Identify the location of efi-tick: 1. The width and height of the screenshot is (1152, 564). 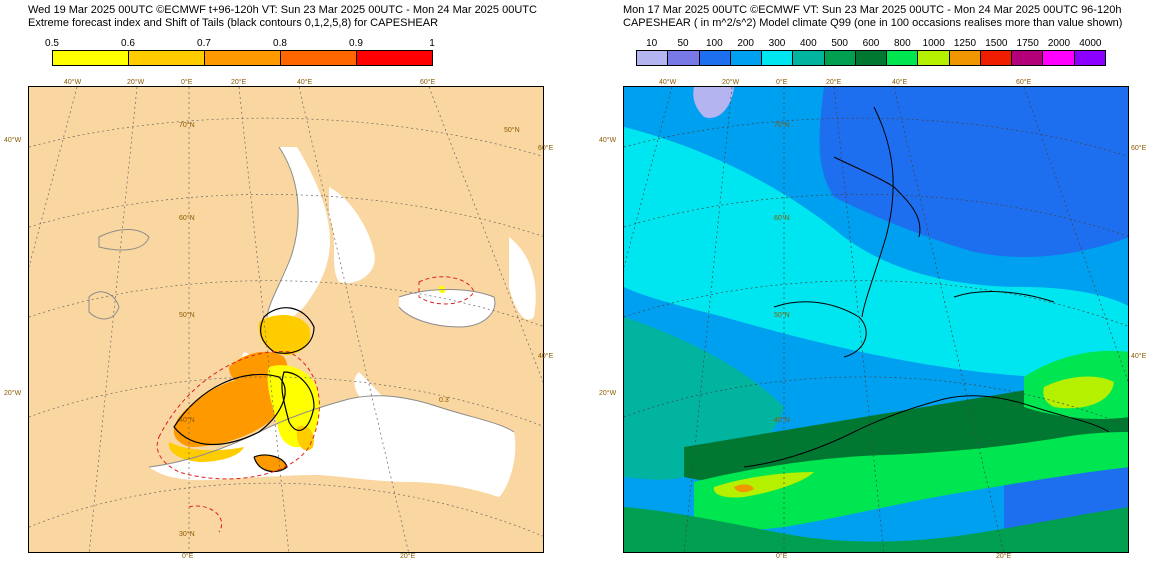
(432, 43).